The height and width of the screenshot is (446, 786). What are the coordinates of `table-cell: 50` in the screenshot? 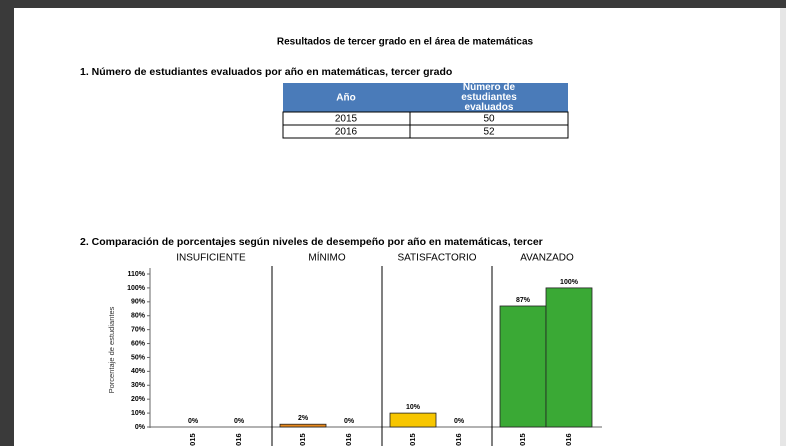 It's located at (489, 119).